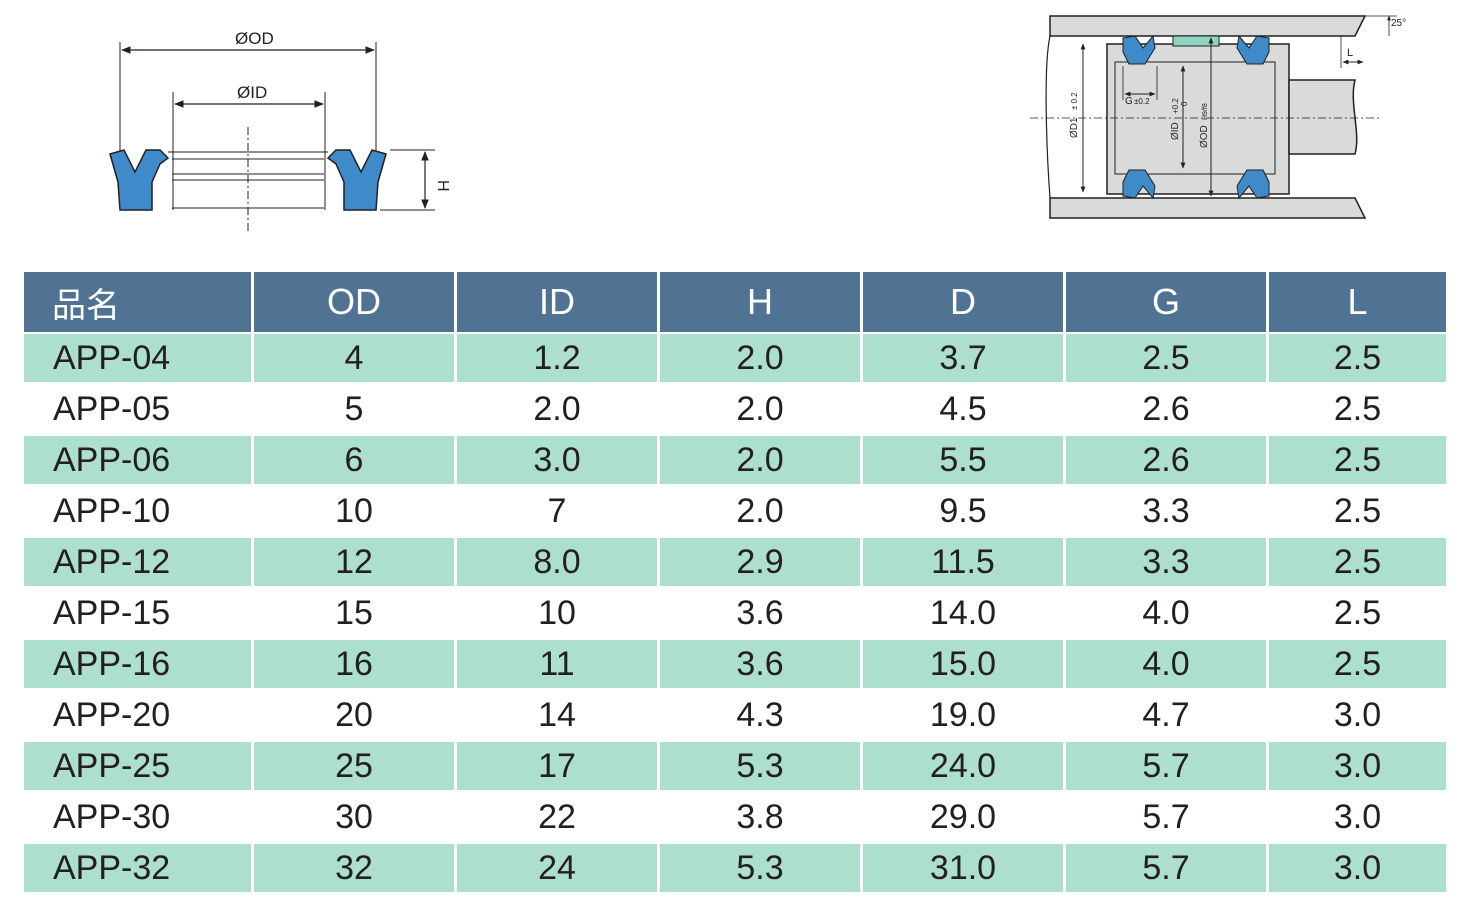 The image size is (1472, 917). What do you see at coordinates (1253, 49) in the screenshot?
I see `groove-seal-top-right` at bounding box center [1253, 49].